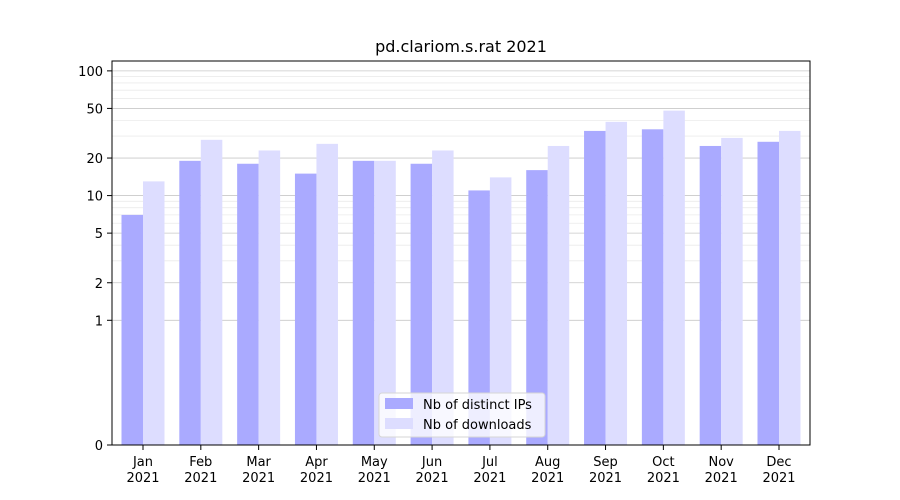 Image resolution: width=900 pixels, height=500 pixels. What do you see at coordinates (258, 470) in the screenshot?
I see `x-tick-label: Mar 2021` at bounding box center [258, 470].